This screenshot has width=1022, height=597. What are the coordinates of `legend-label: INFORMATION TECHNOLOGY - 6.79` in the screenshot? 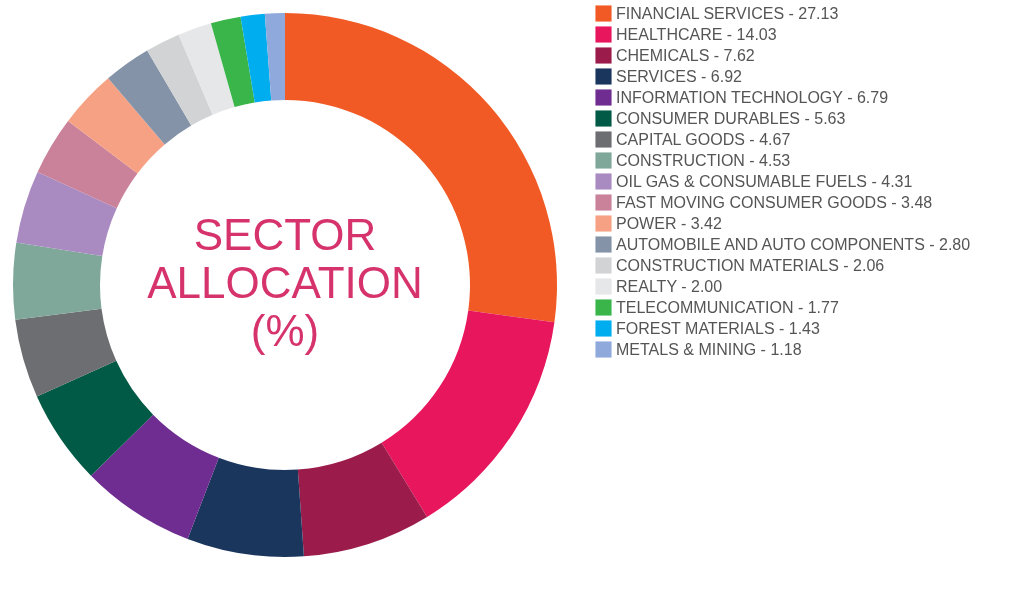 It's located at (752, 97).